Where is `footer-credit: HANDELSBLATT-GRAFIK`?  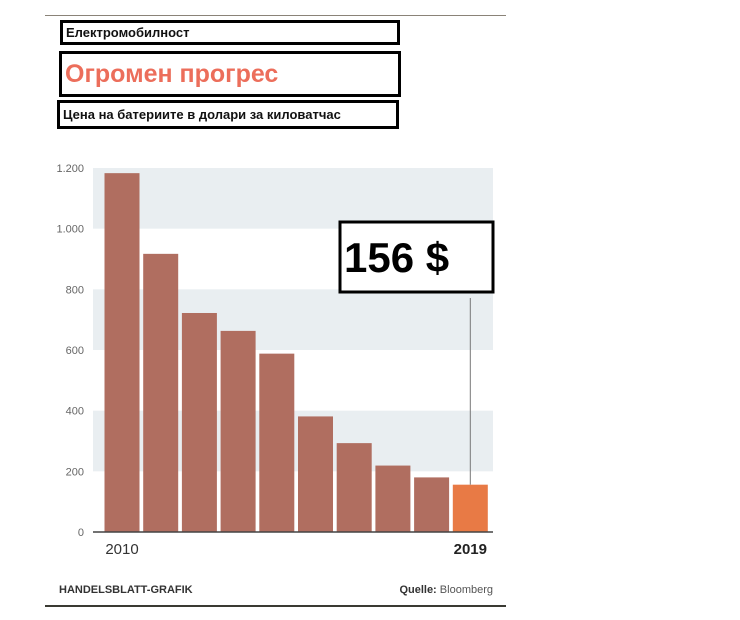
footer-credit: HANDELSBLATT-GRAFIK is located at coordinates (126, 590).